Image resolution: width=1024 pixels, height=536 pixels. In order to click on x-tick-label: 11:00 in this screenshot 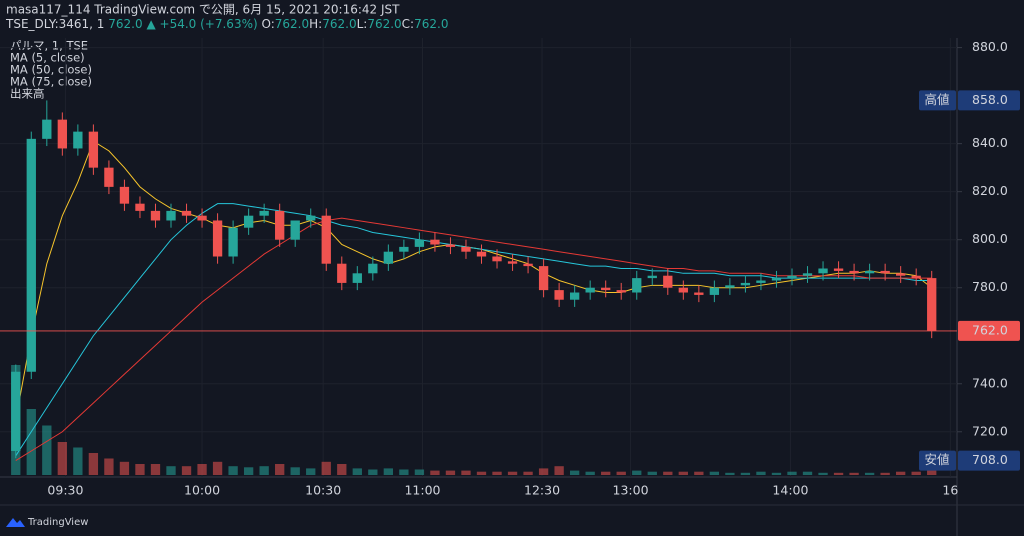, I will do `click(422, 490)`.